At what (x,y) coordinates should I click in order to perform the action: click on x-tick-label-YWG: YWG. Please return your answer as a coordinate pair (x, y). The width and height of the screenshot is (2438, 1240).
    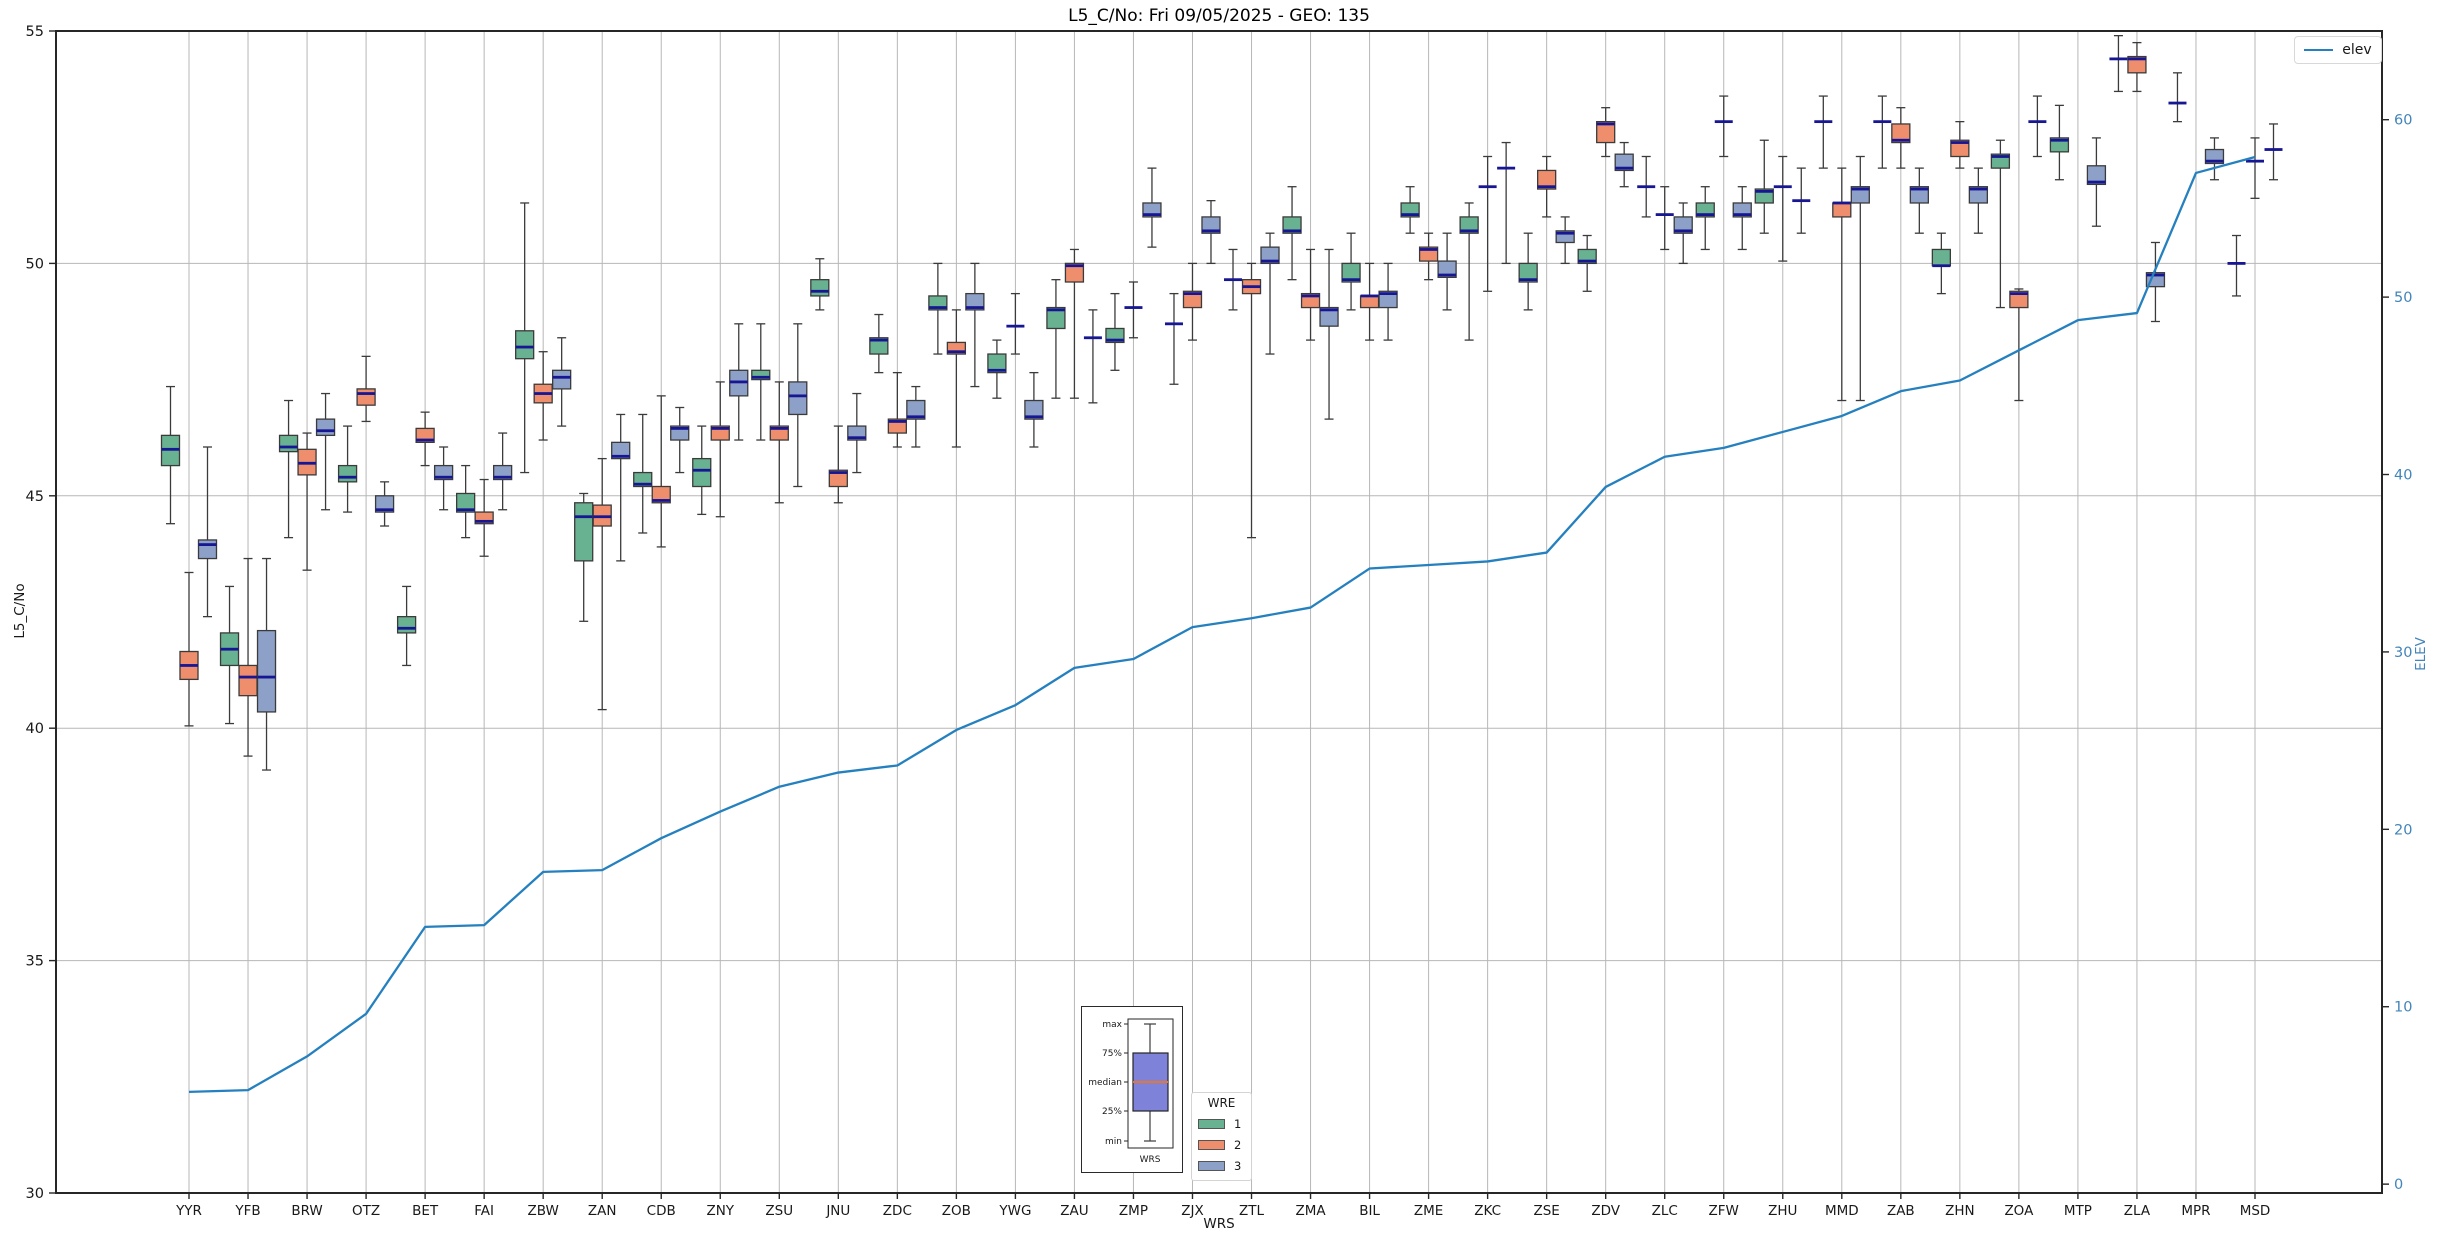
    Looking at the image, I should click on (1014, 1211).